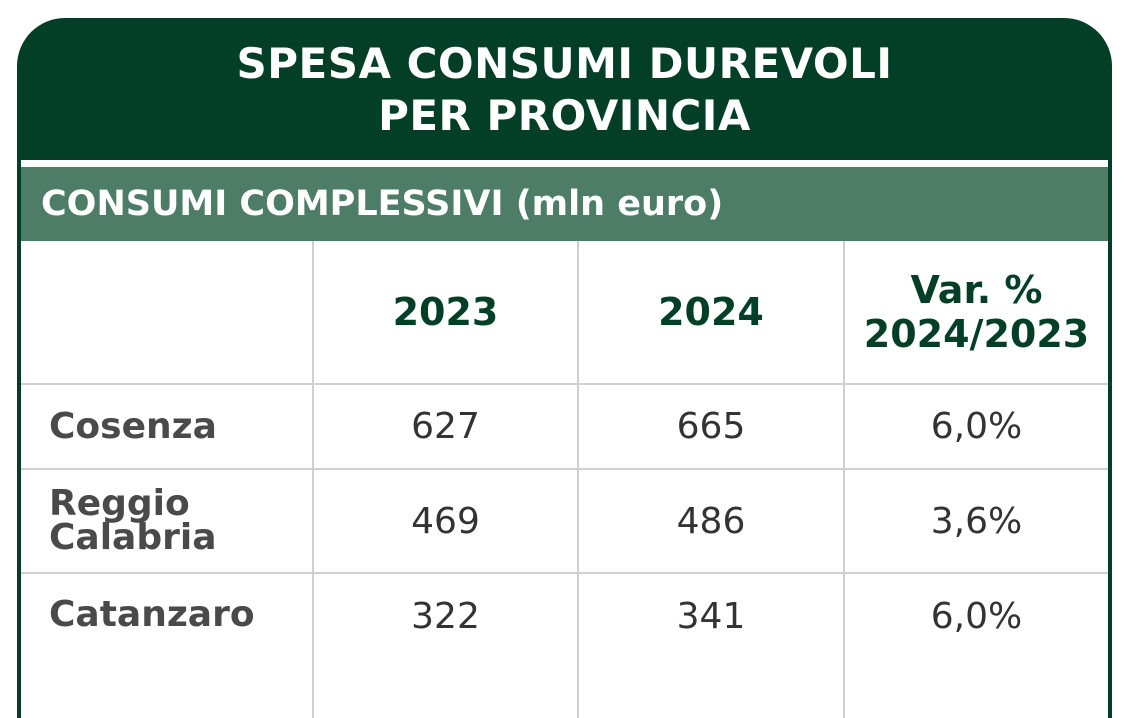 Image resolution: width=1129 pixels, height=718 pixels. Describe the element at coordinates (976, 521) in the screenshot. I see `table-cell-variation: 3,6%` at that location.